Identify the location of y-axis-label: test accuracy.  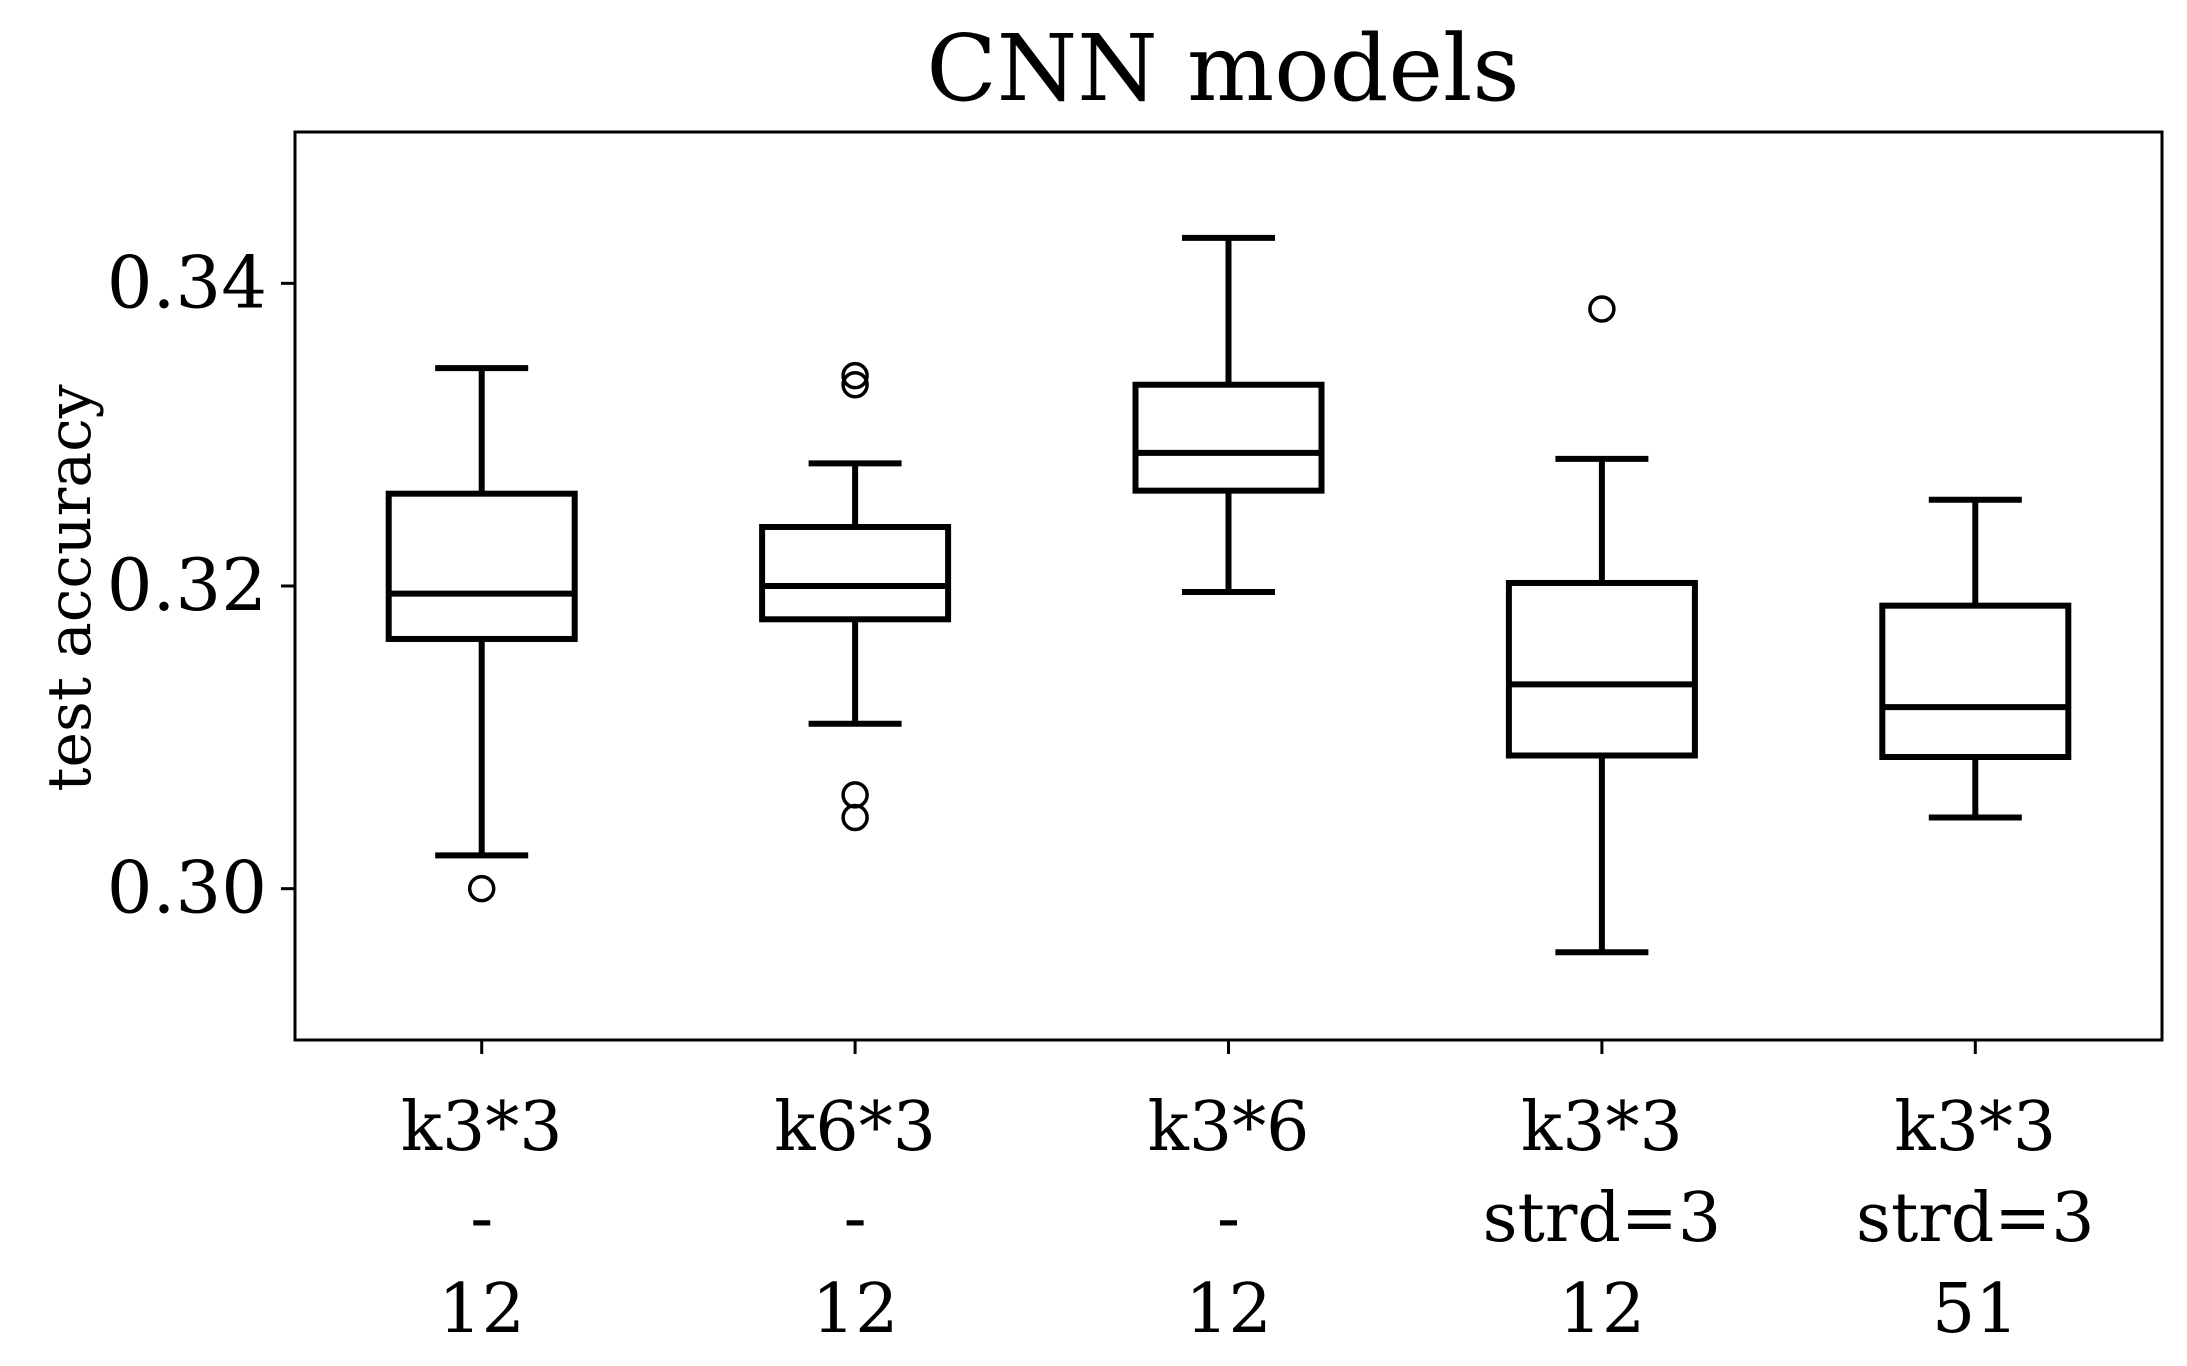
(70, 587).